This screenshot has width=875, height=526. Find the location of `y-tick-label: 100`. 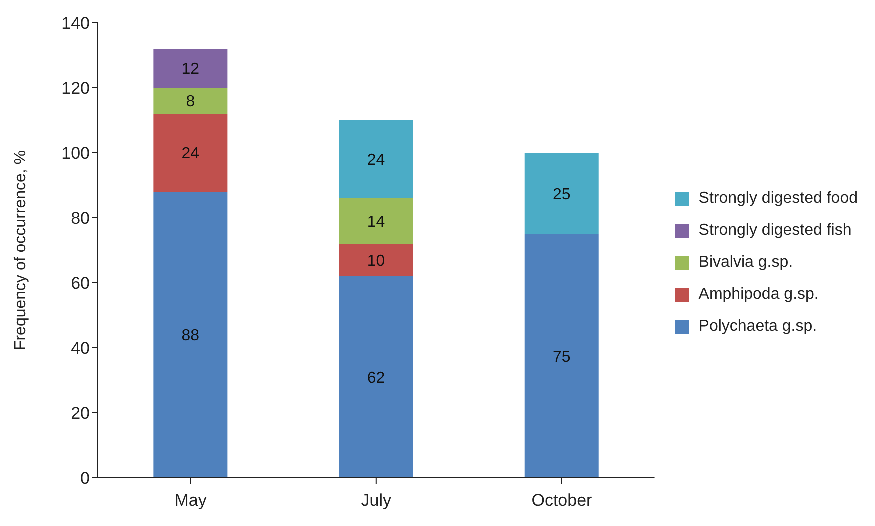

y-tick-label: 100 is located at coordinates (76, 154).